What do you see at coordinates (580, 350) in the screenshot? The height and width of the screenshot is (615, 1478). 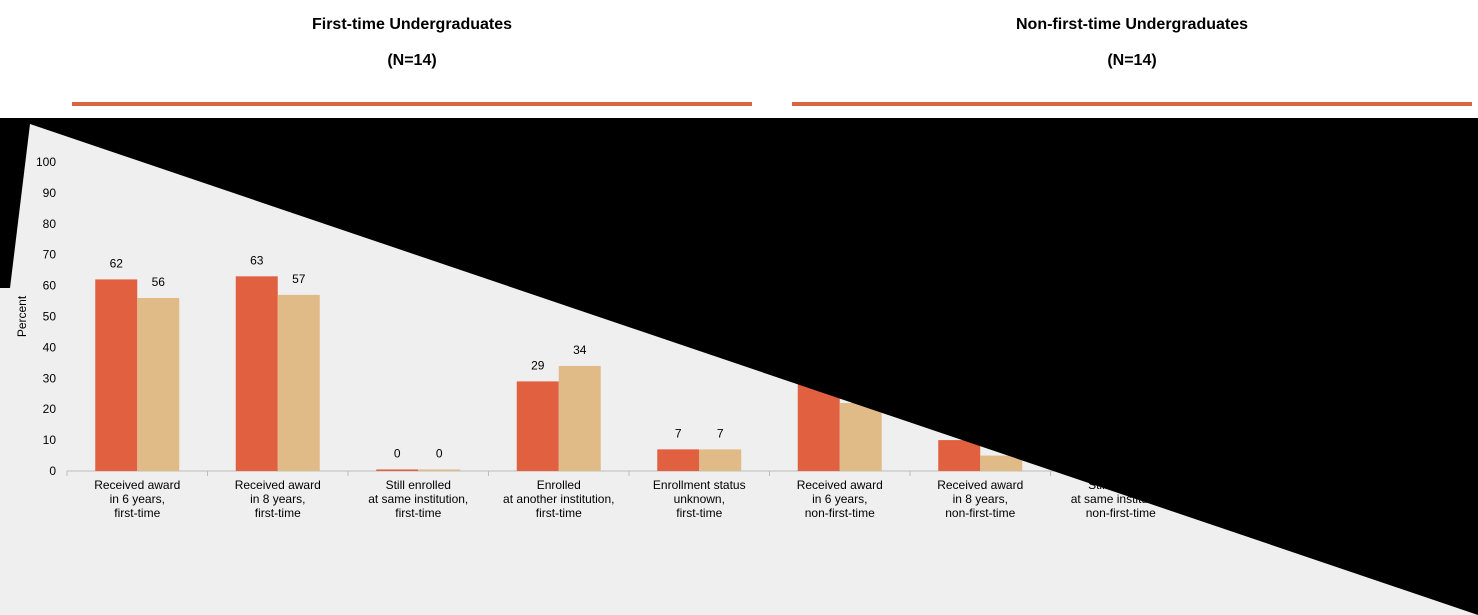 I see `data-label: 34` at bounding box center [580, 350].